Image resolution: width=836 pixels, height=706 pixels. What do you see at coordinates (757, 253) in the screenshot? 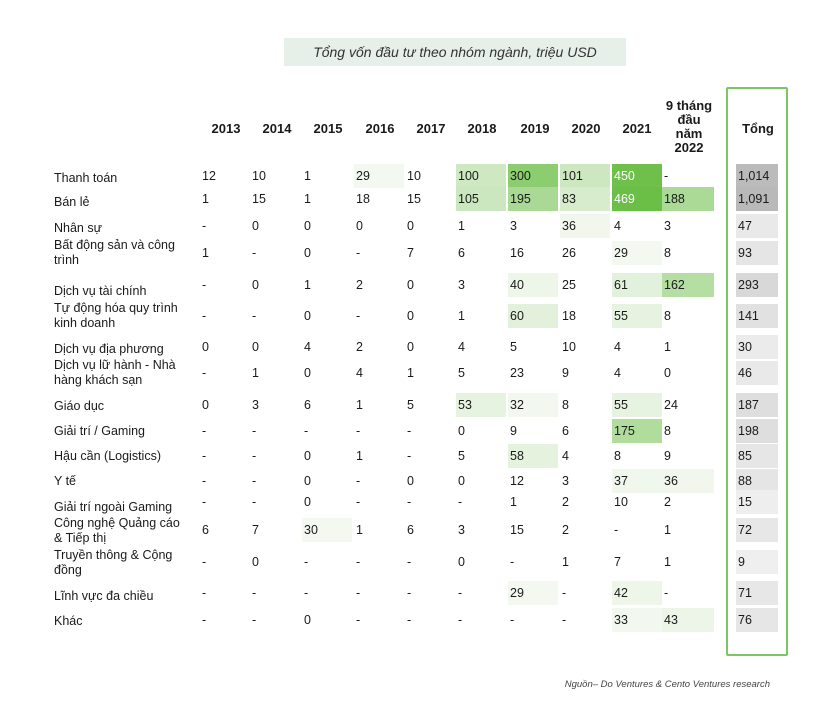
I see `total-cell: 93` at bounding box center [757, 253].